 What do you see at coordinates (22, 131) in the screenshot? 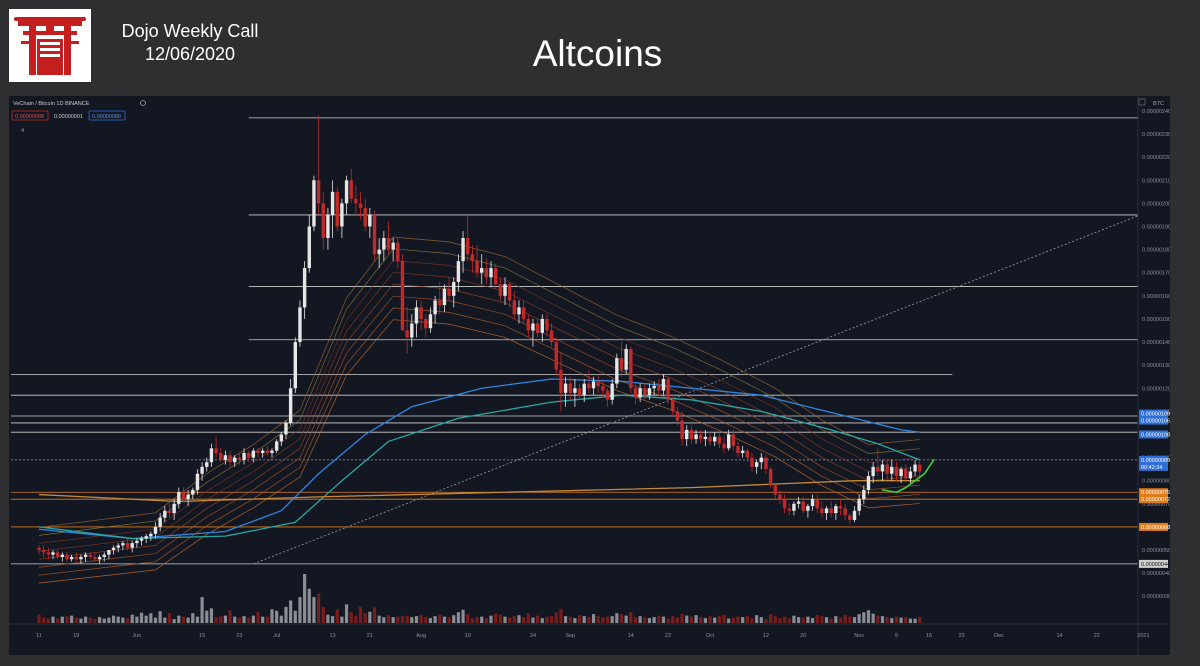
I see `indicator-count: 4` at bounding box center [22, 131].